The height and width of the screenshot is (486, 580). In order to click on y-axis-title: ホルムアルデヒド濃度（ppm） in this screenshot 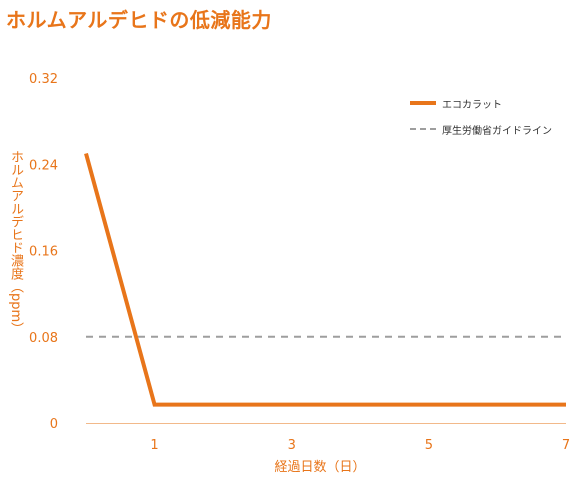, I will do `click(15, 243)`.